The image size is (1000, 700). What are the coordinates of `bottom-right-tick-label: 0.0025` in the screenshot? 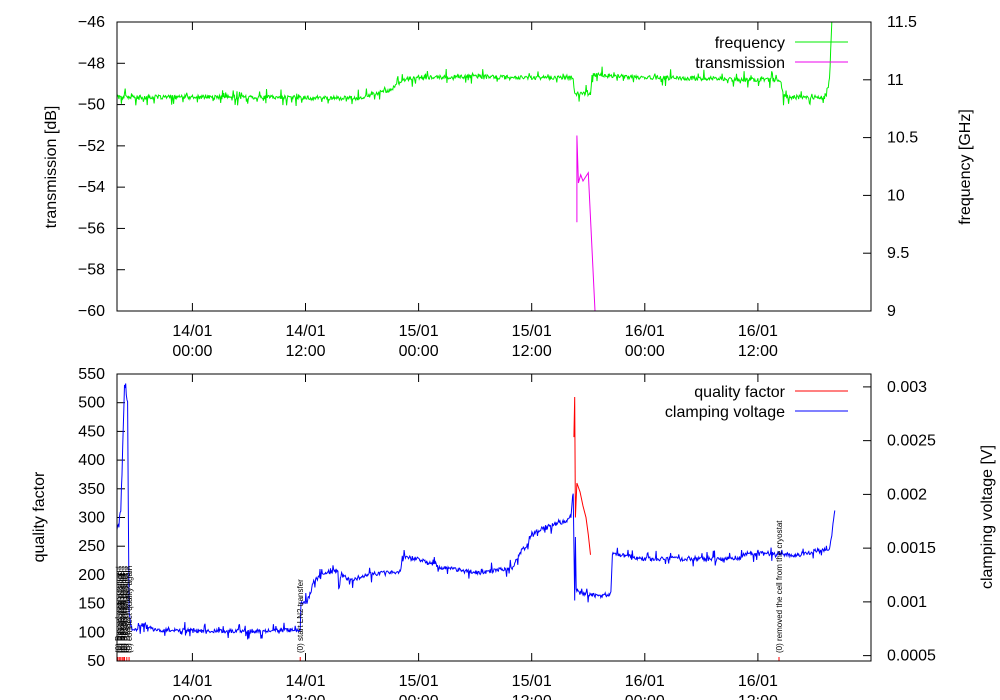 It's located at (911, 441).